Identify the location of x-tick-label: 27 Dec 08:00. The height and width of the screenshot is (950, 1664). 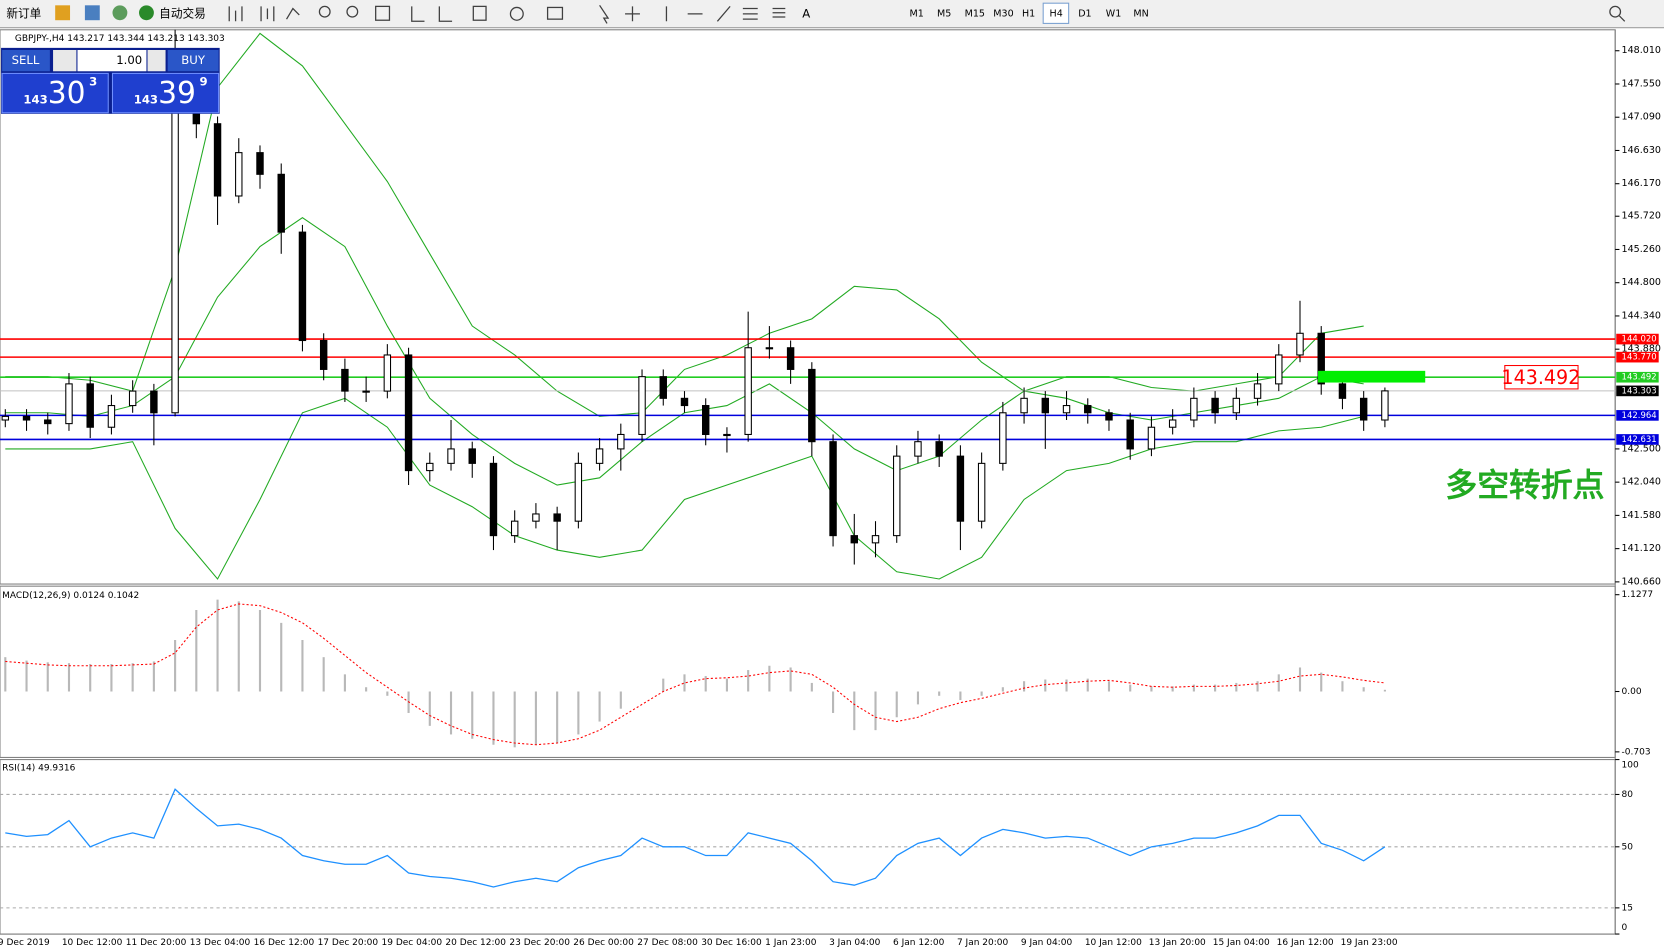
(667, 943).